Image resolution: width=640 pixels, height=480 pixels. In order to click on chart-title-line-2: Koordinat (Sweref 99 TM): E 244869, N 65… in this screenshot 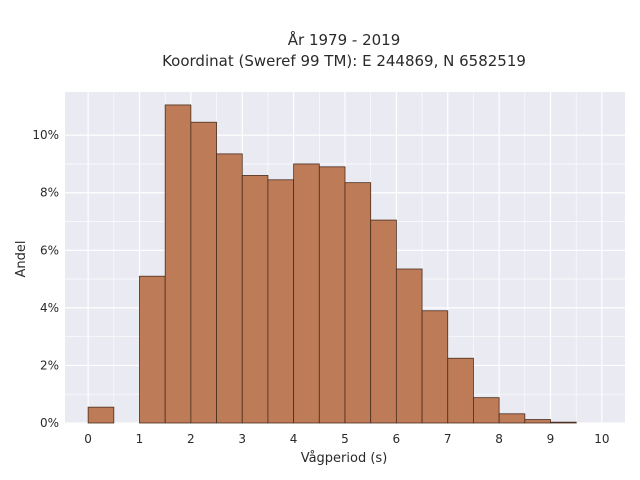, I will do `click(344, 61)`.